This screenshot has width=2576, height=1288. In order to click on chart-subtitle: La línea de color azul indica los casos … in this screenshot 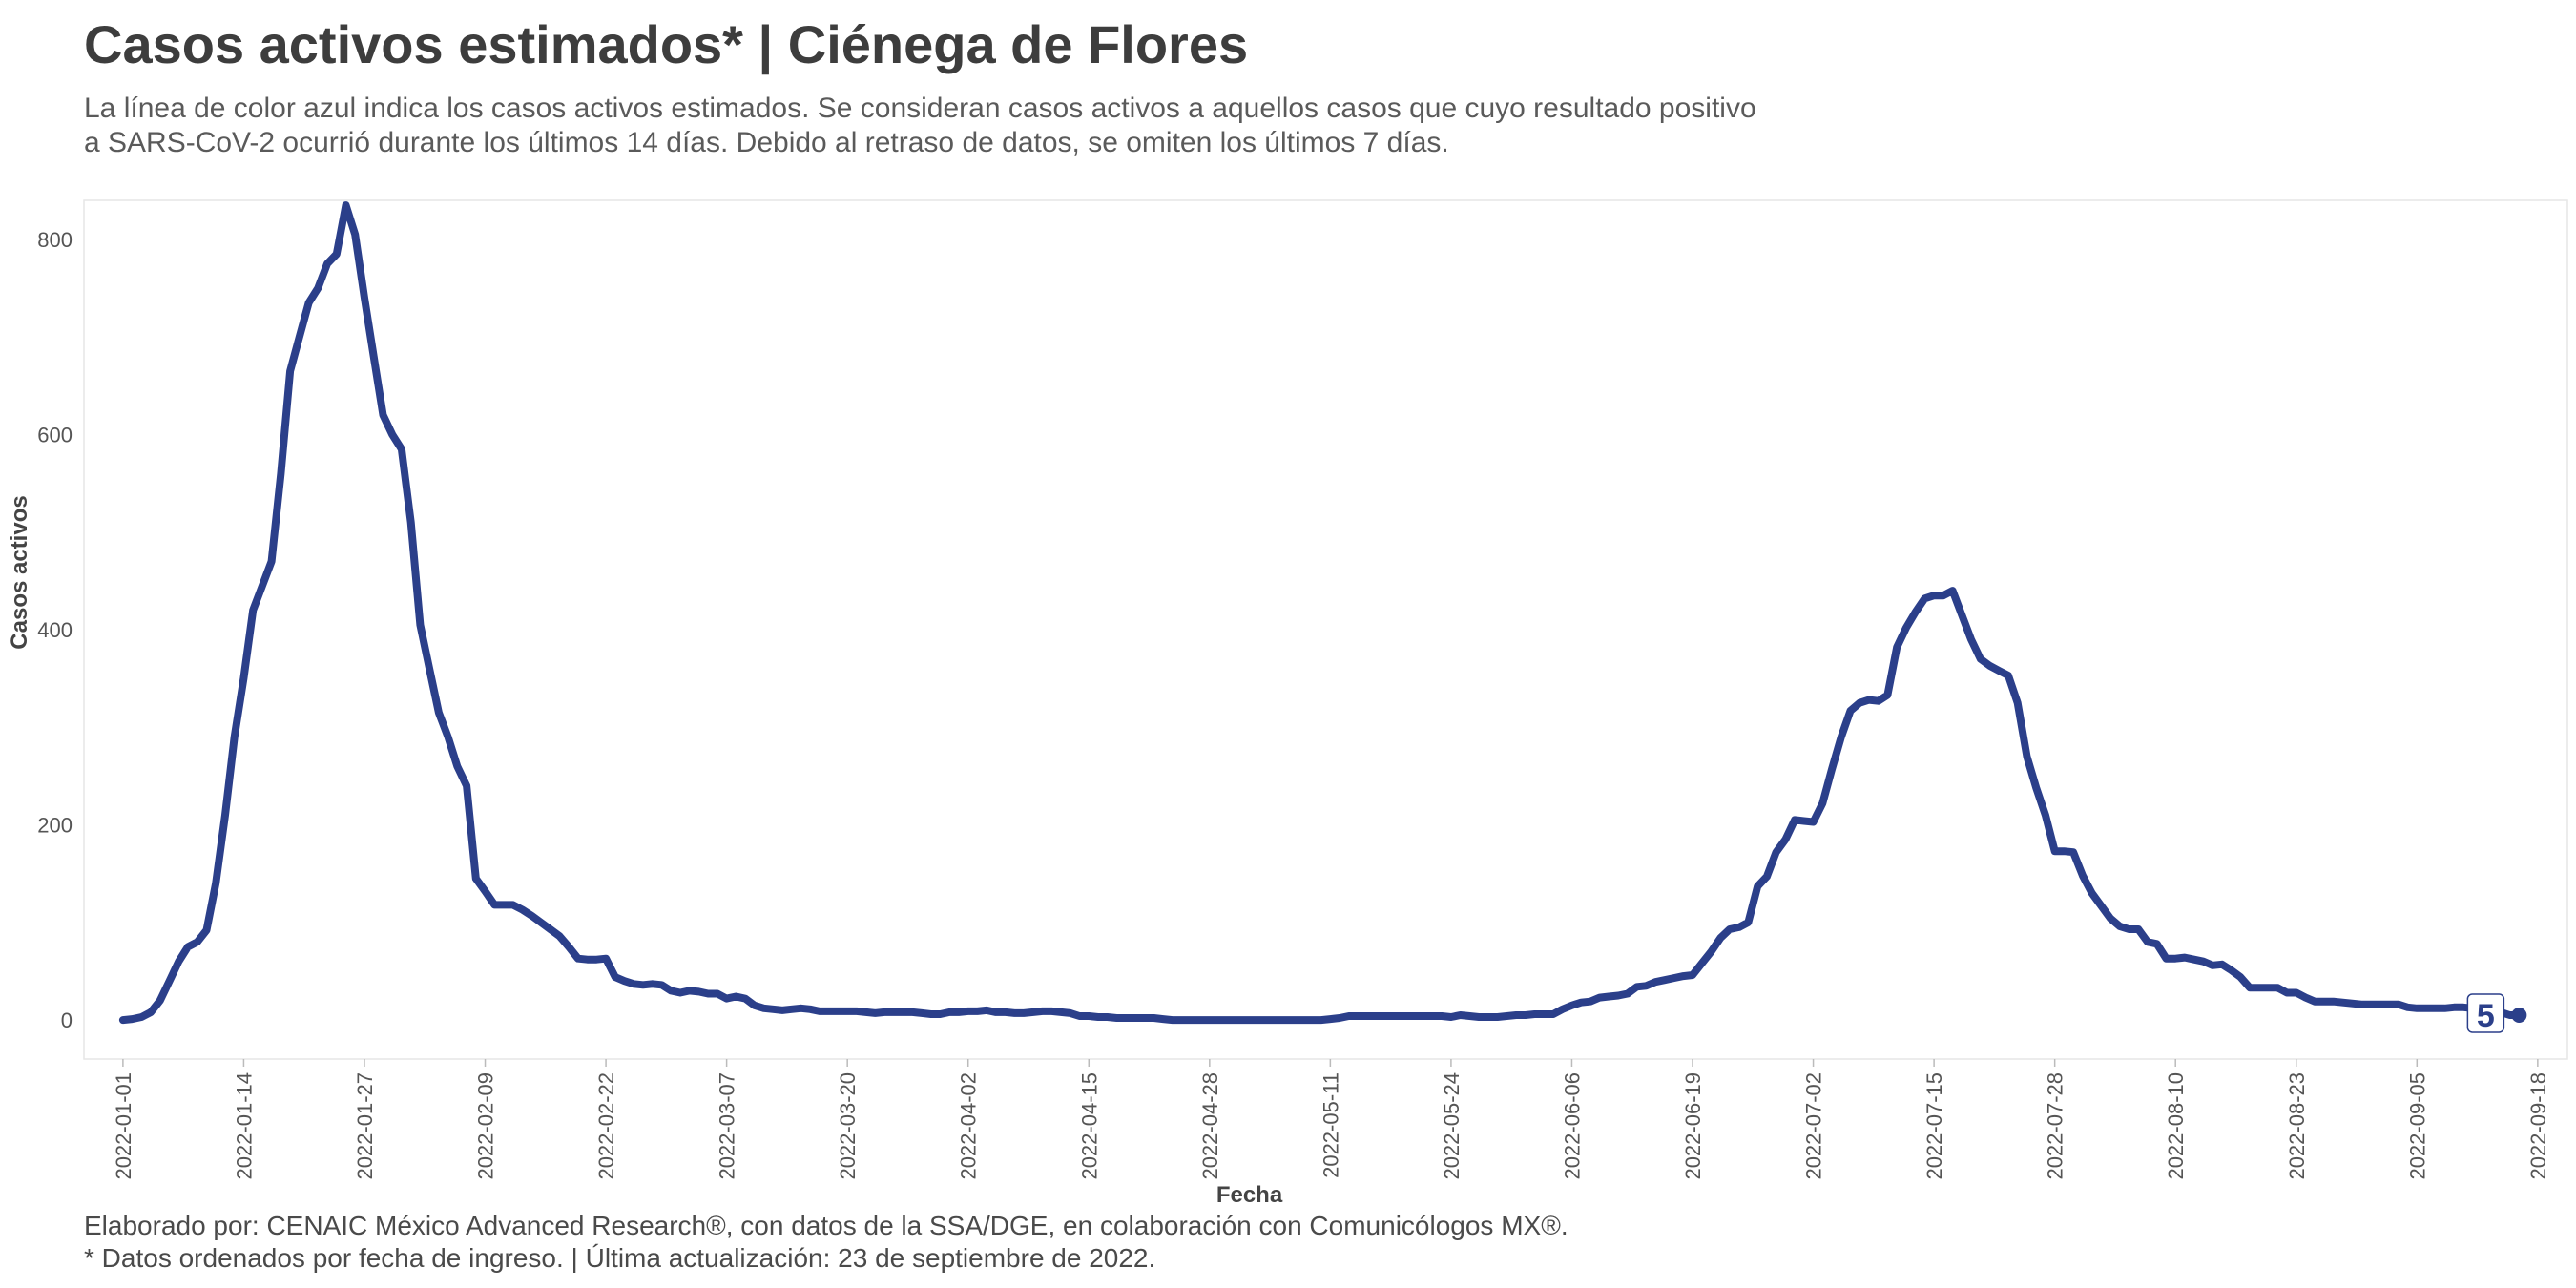, I will do `click(990, 126)`.